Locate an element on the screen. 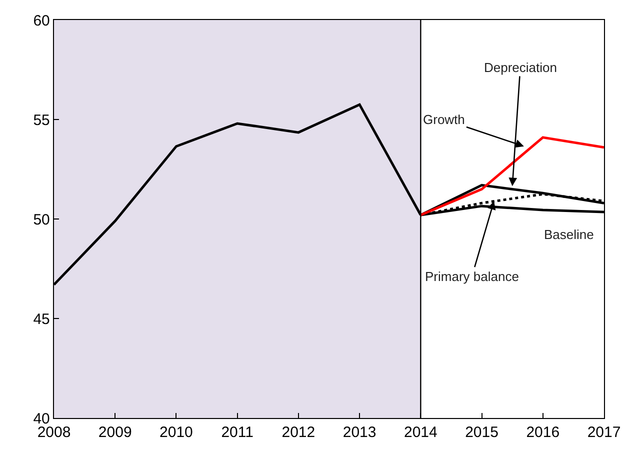 The height and width of the screenshot is (450, 624). x-tick-label: 2017 is located at coordinates (604, 433).